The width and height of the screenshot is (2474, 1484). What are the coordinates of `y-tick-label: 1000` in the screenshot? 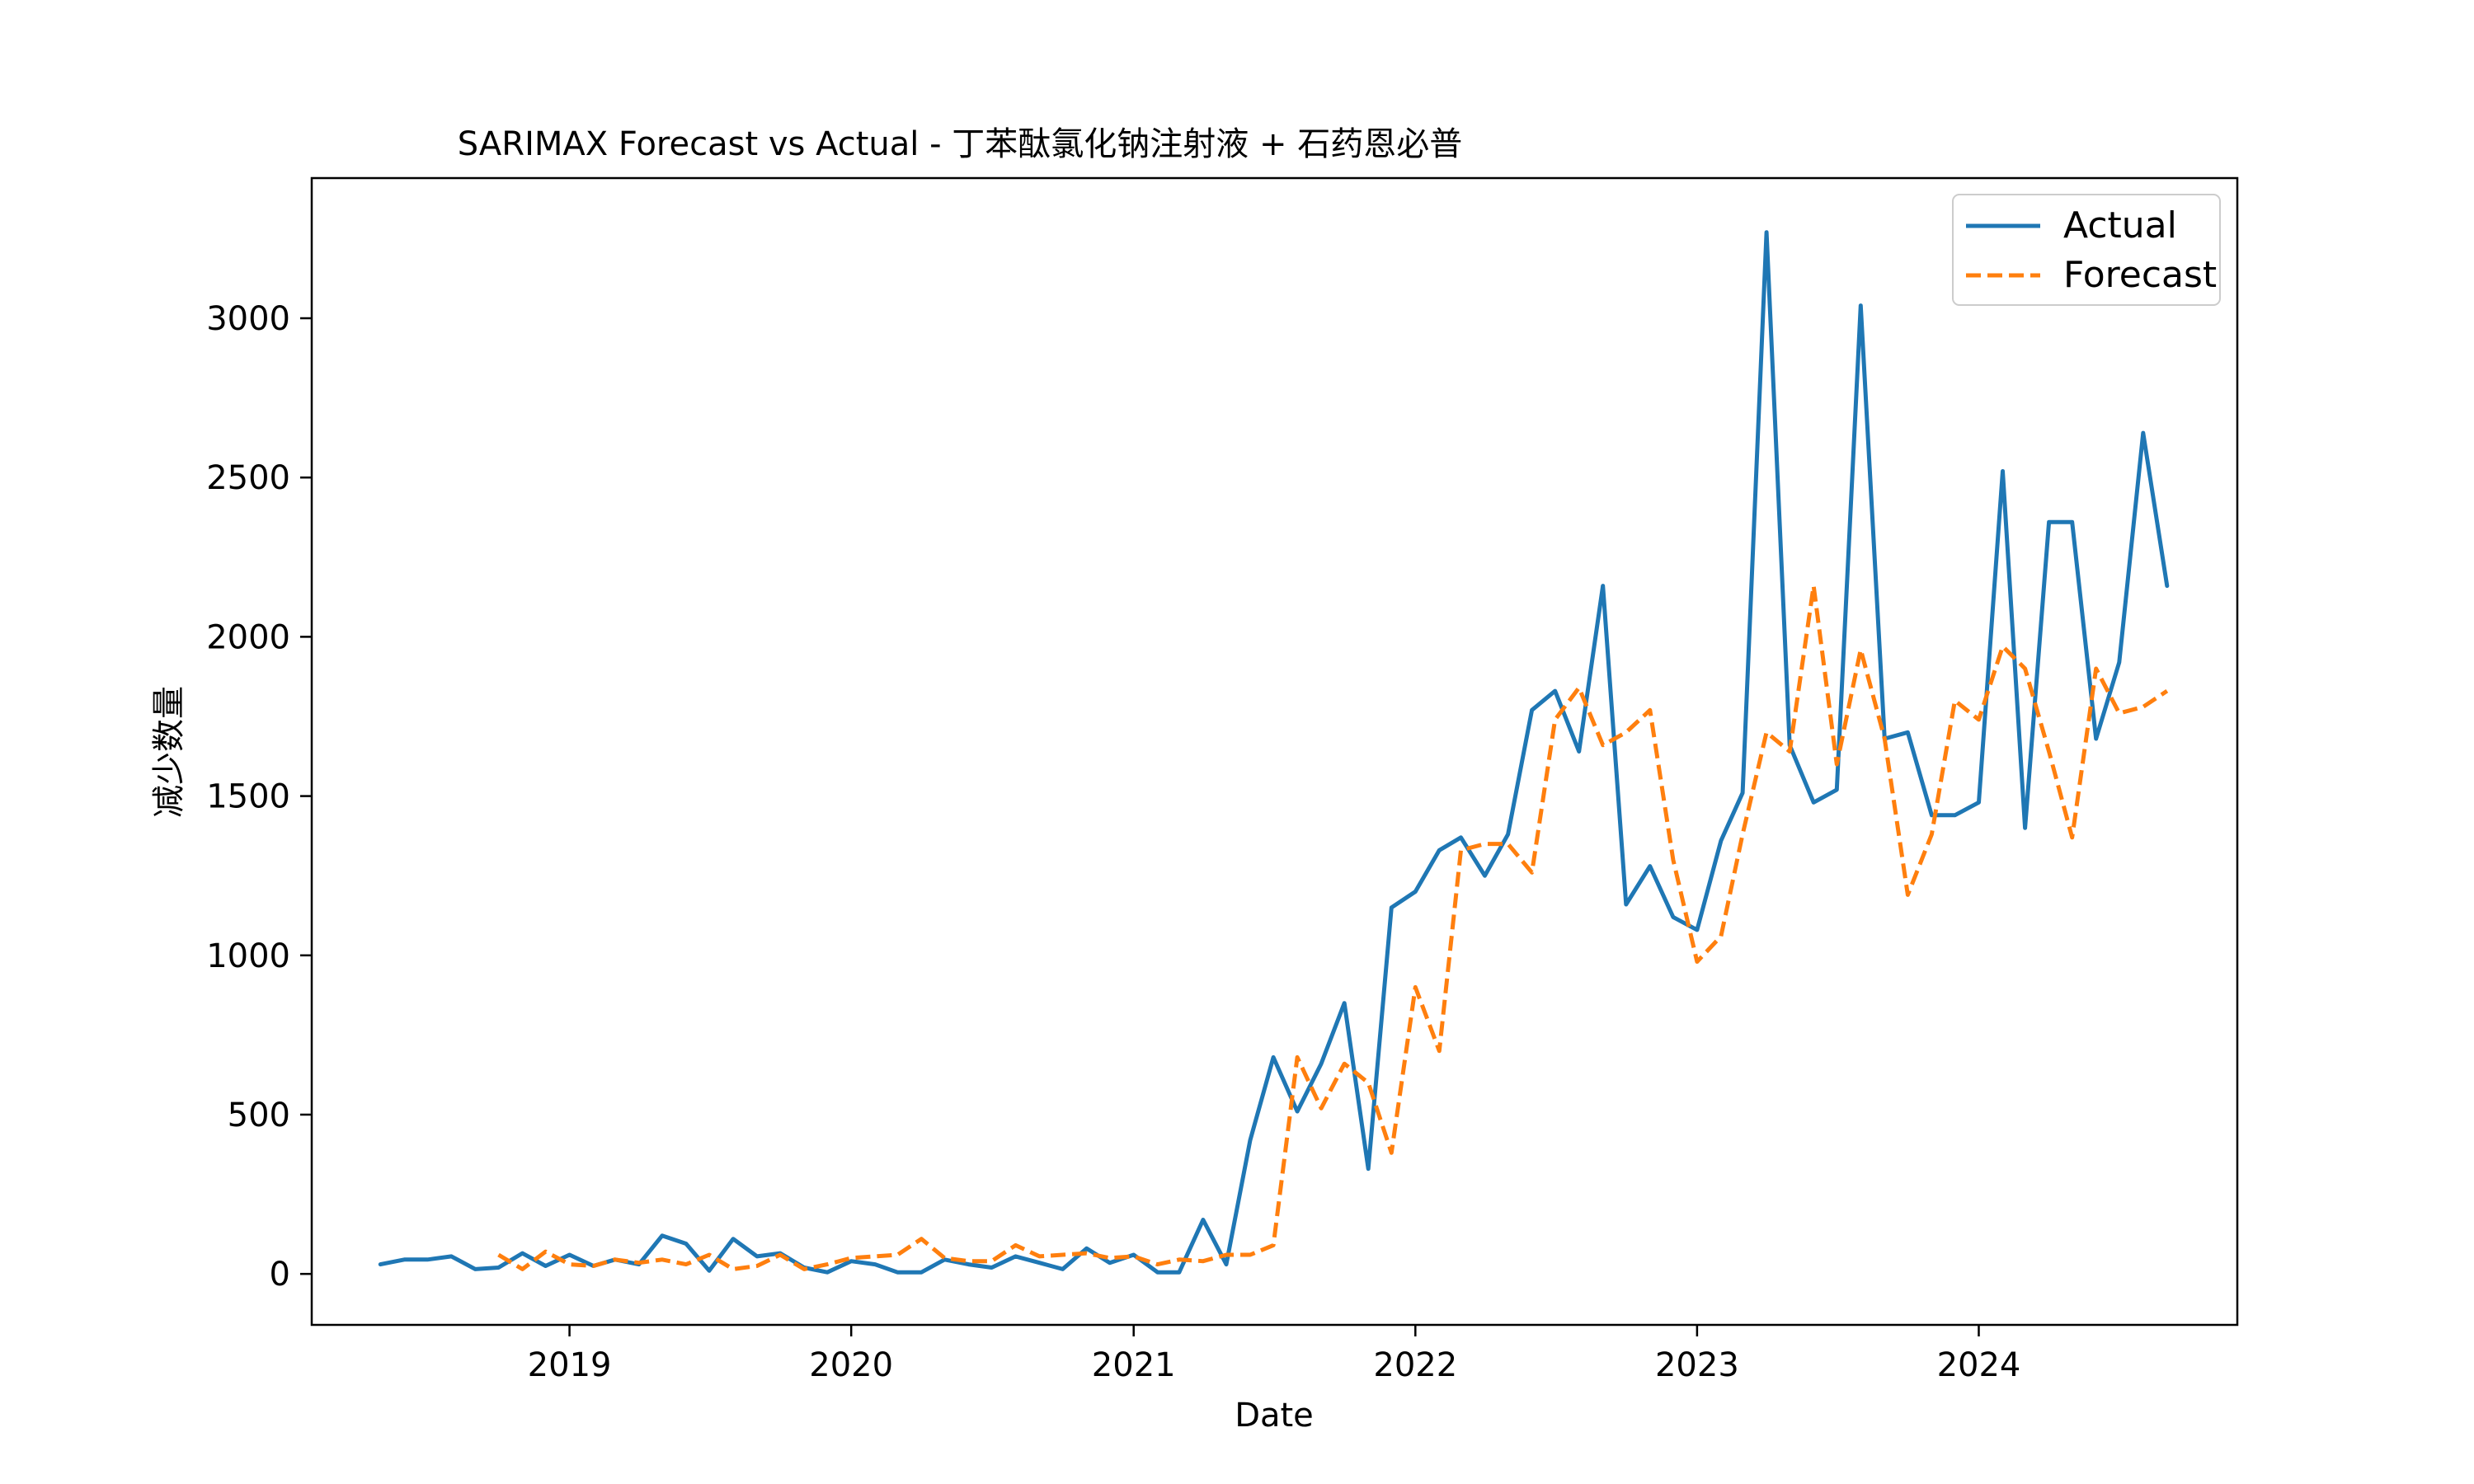 It's located at (248, 956).